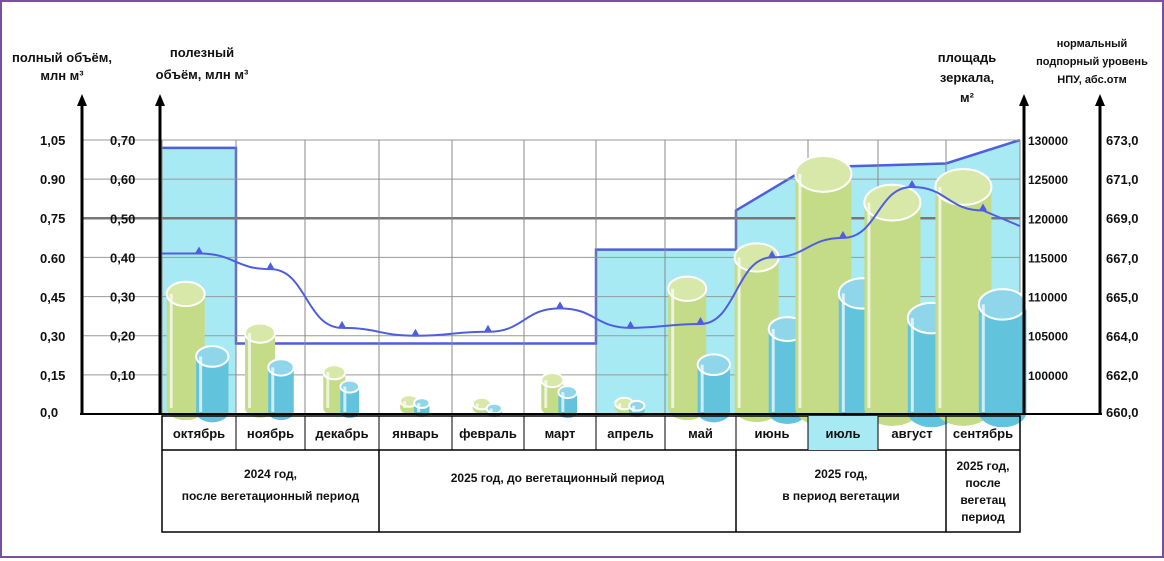  What do you see at coordinates (568, 392) in the screenshot?
I see `cylinder-useful-5-top` at bounding box center [568, 392].